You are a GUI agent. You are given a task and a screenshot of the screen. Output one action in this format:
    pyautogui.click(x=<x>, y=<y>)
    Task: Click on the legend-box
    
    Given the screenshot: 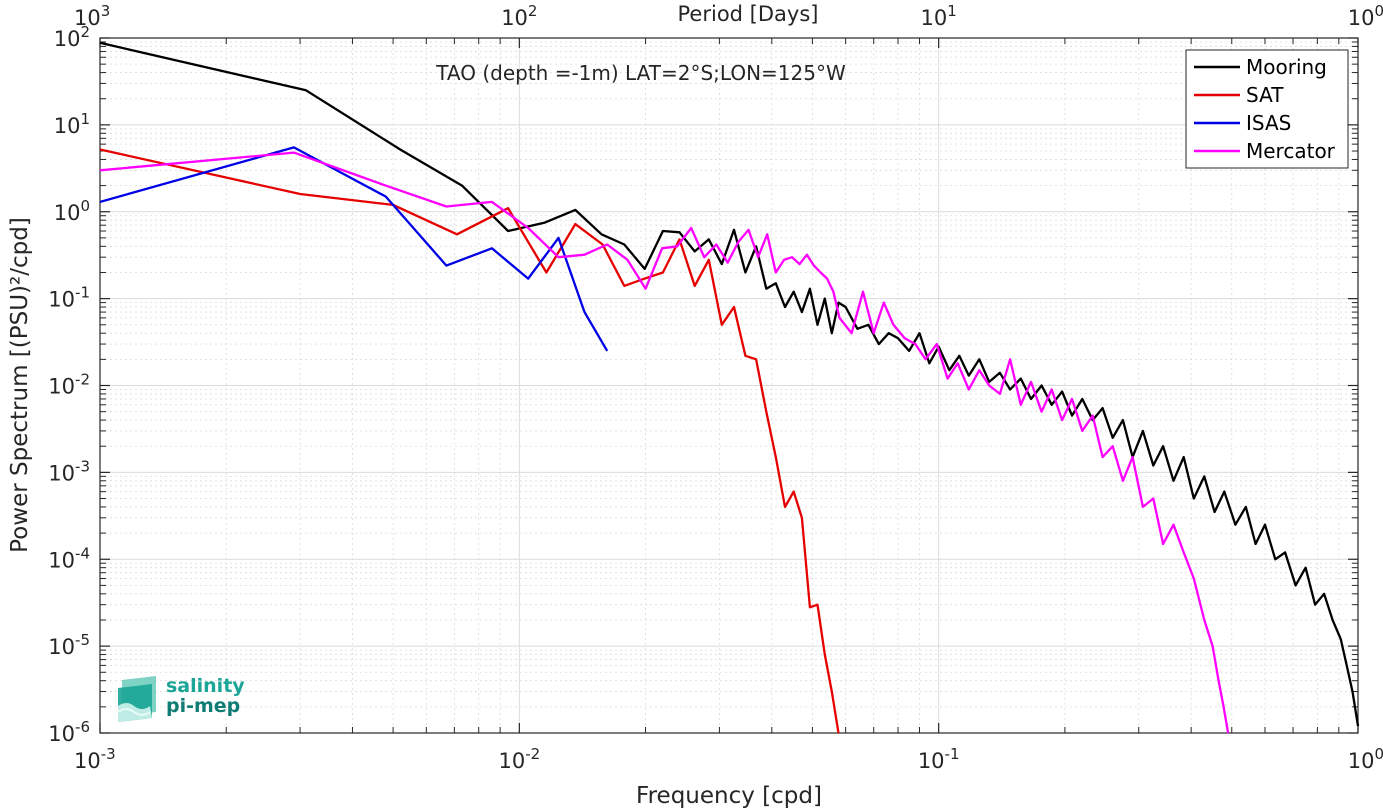 What is the action you would take?
    pyautogui.click(x=1267, y=109)
    